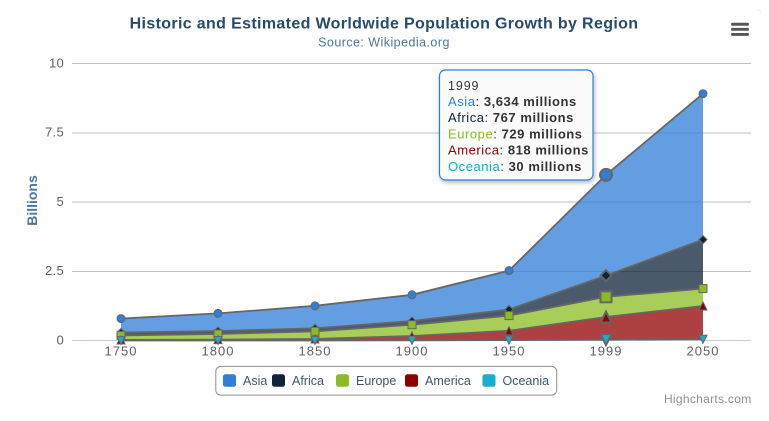 This screenshot has width=769, height=421. What do you see at coordinates (121, 350) in the screenshot?
I see `svg-text: 1750` at bounding box center [121, 350].